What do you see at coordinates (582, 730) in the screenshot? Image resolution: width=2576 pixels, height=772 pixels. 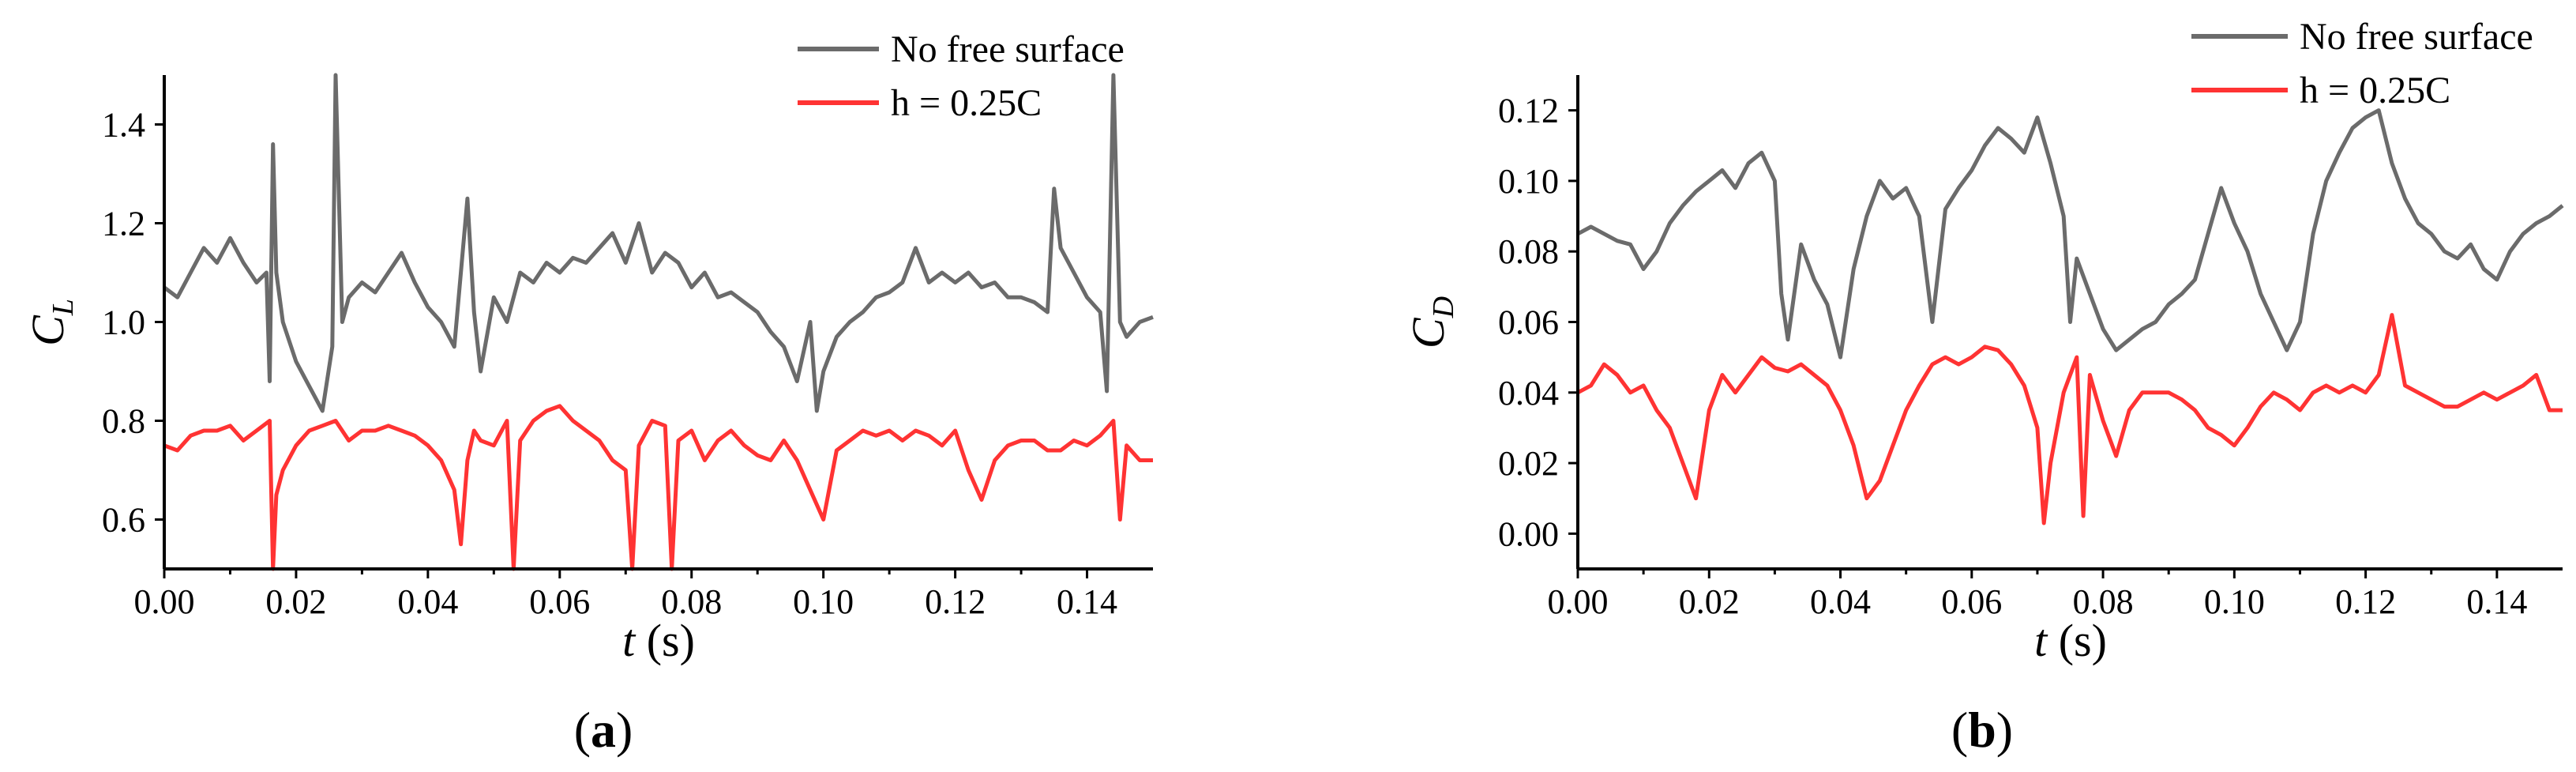 I see `panel-label-a-open: (` at bounding box center [582, 730].